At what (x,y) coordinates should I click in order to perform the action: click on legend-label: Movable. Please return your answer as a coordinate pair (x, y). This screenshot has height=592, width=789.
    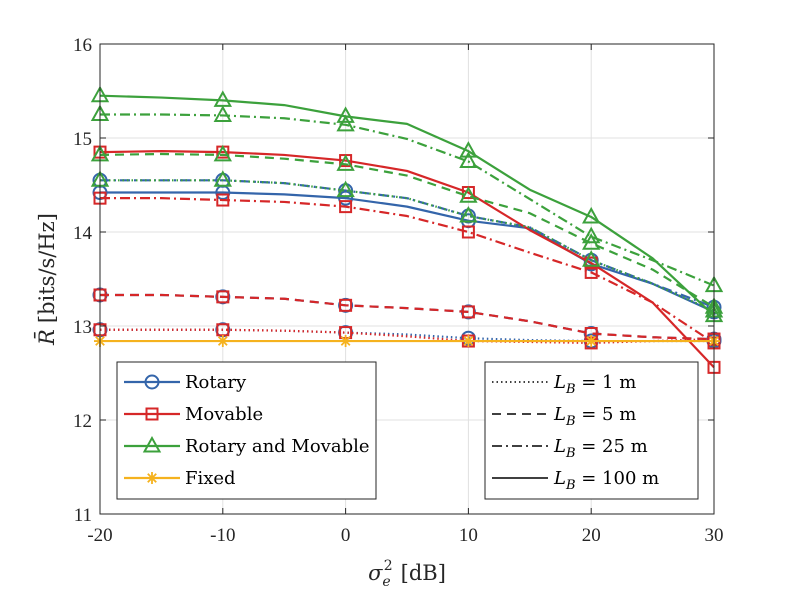
    Looking at the image, I should click on (224, 414).